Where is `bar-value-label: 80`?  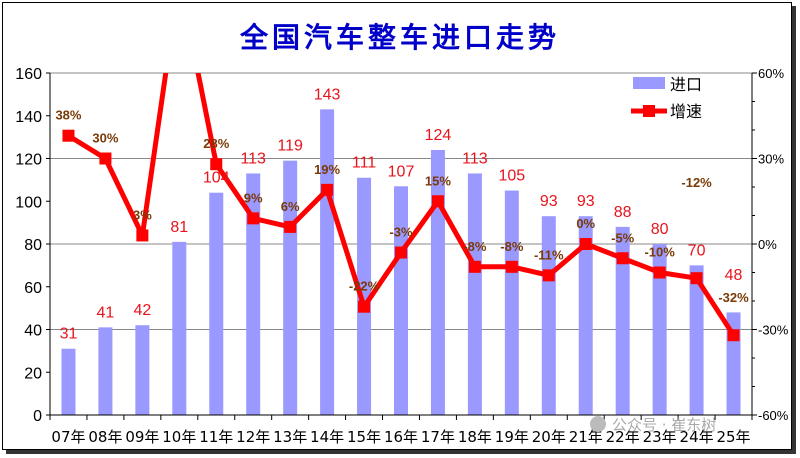
bar-value-label: 80 is located at coordinates (660, 229).